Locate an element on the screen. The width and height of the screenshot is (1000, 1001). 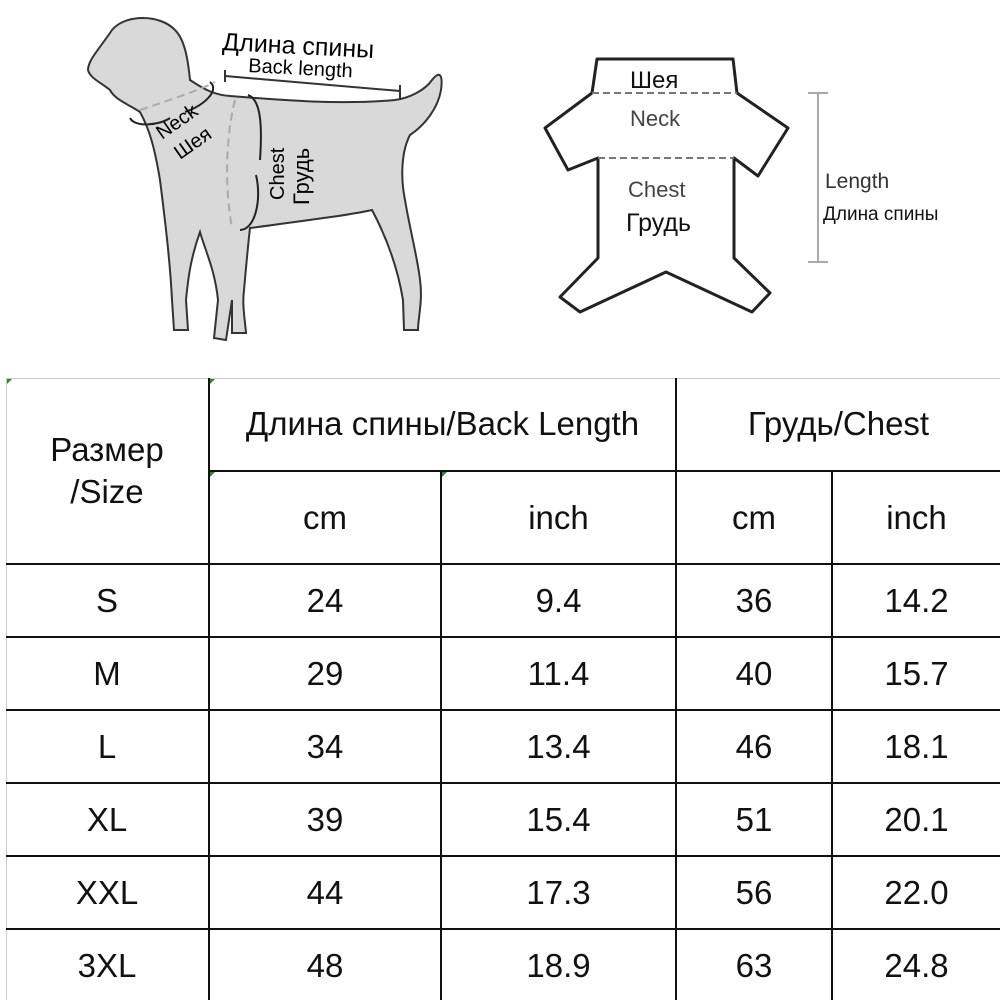
cell-chest-inch: 22.0 is located at coordinates (916, 892).